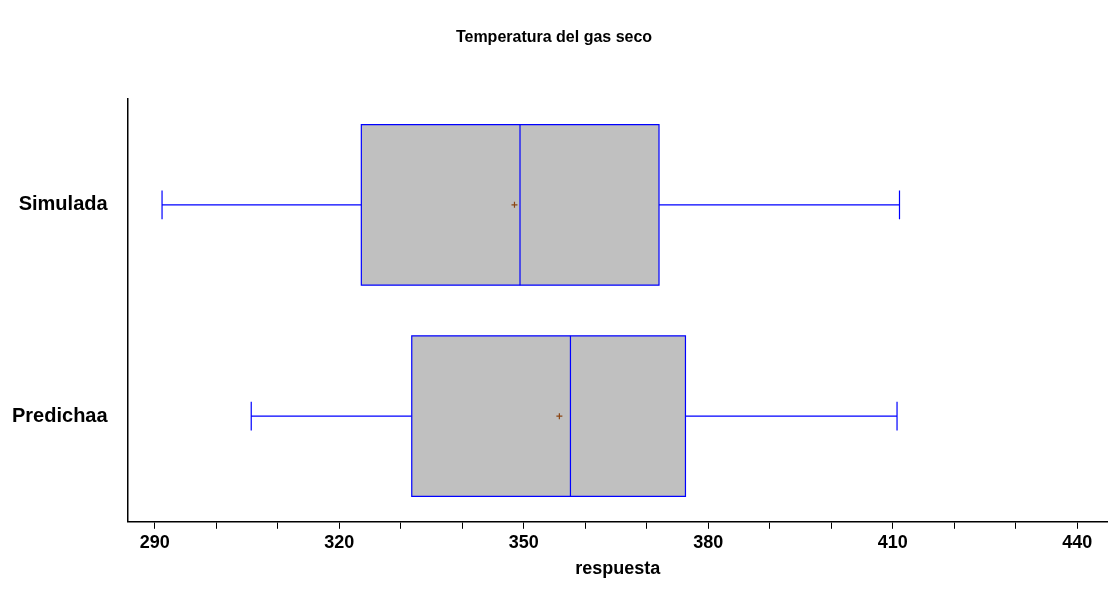 Image resolution: width=1108 pixels, height=594 pixels. Describe the element at coordinates (618, 568) in the screenshot. I see `x-axis-title: respuesta` at that location.